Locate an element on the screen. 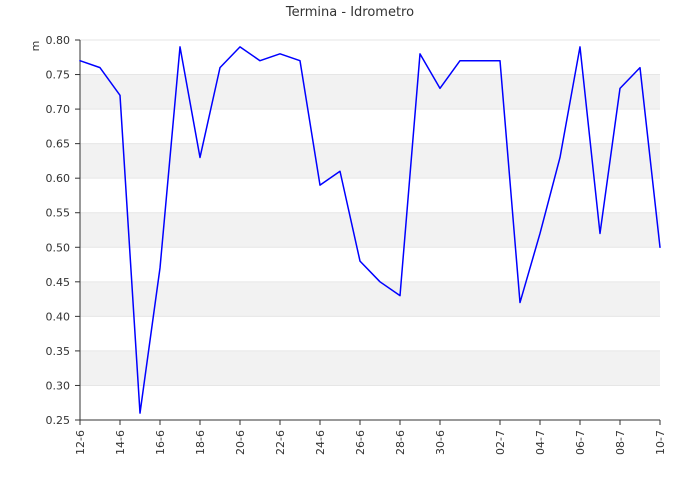  y-tick-label: 0.60 is located at coordinates (58, 178).